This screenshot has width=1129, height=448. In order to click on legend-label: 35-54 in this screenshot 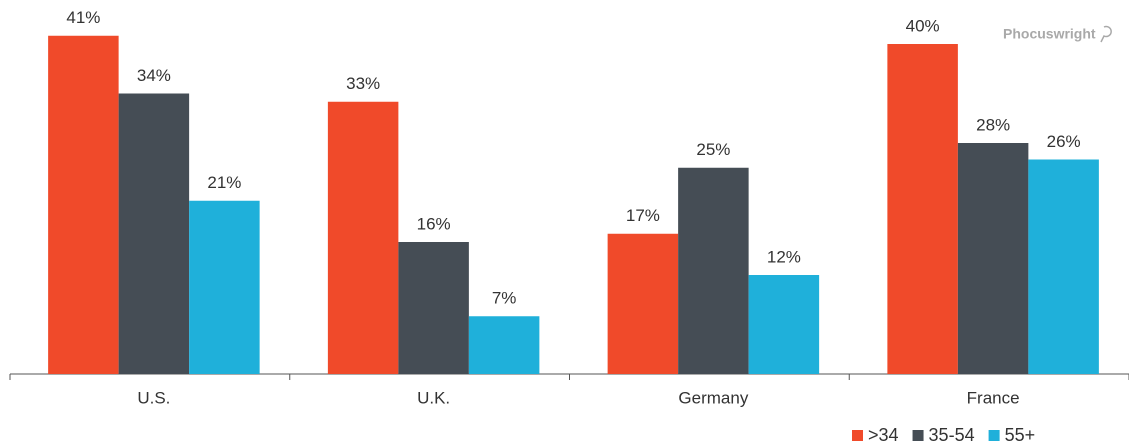, I will do `click(952, 435)`.